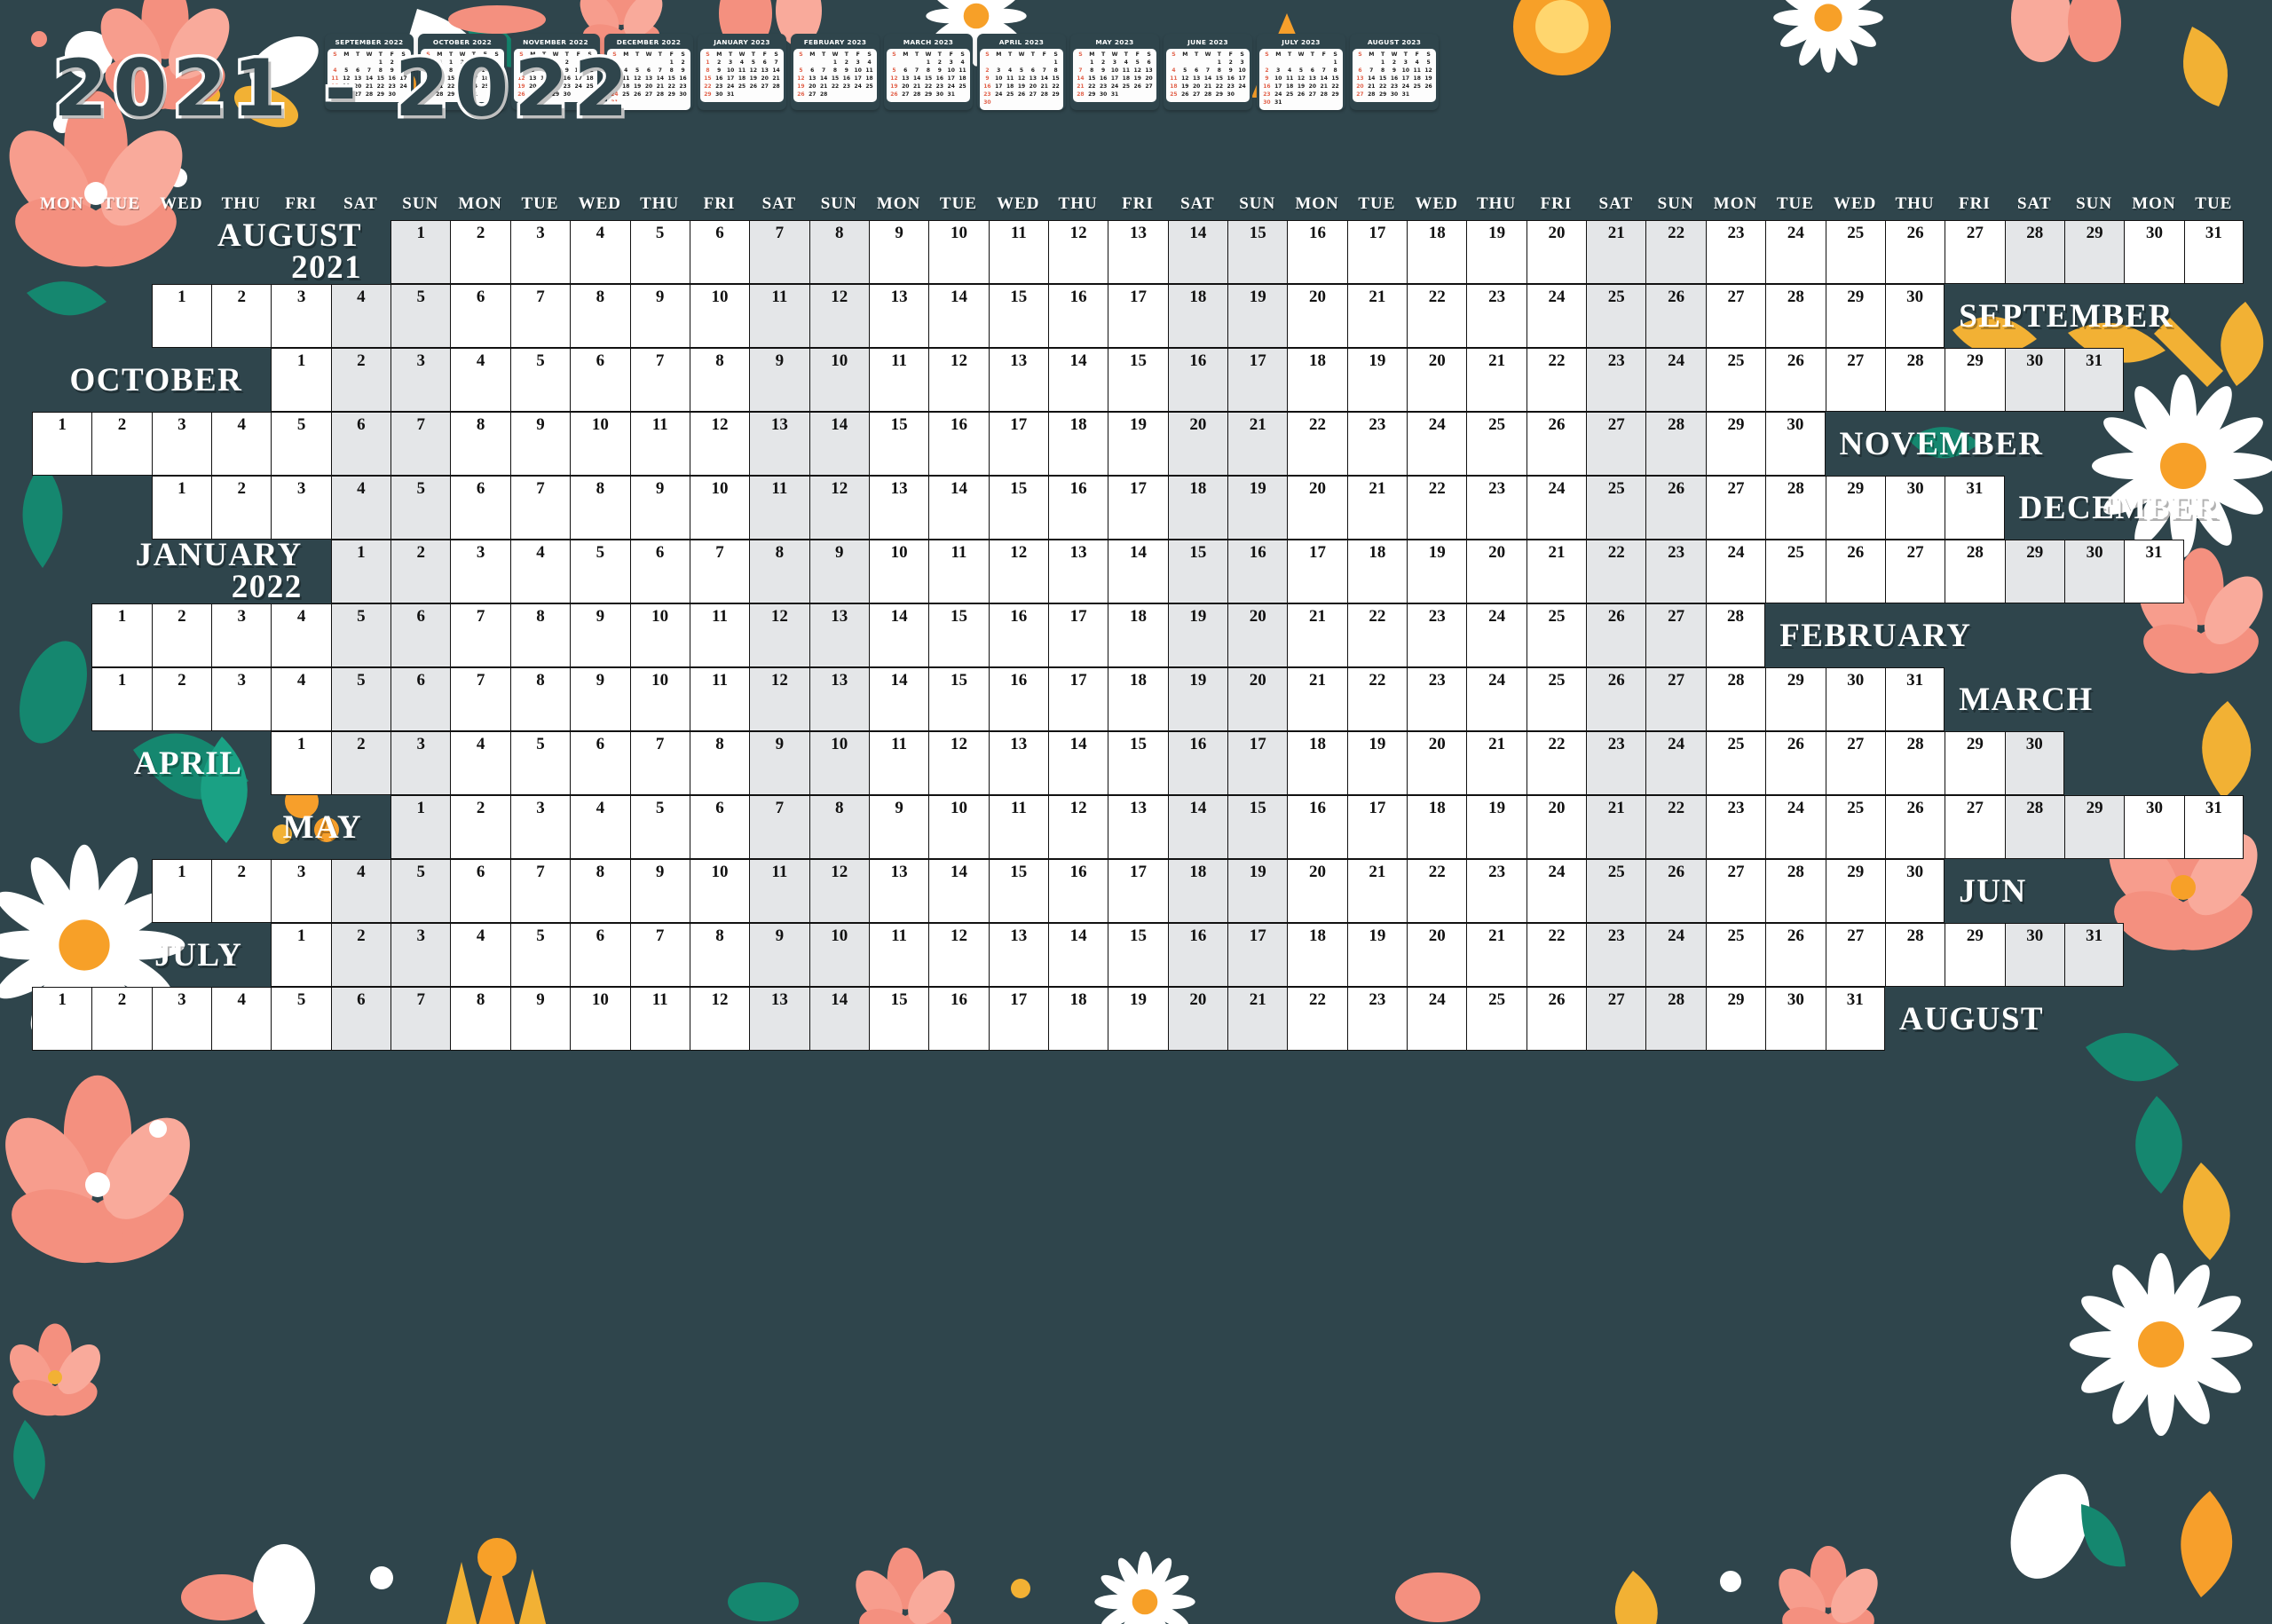  What do you see at coordinates (1914, 891) in the screenshot?
I see `day-cell: 30` at bounding box center [1914, 891].